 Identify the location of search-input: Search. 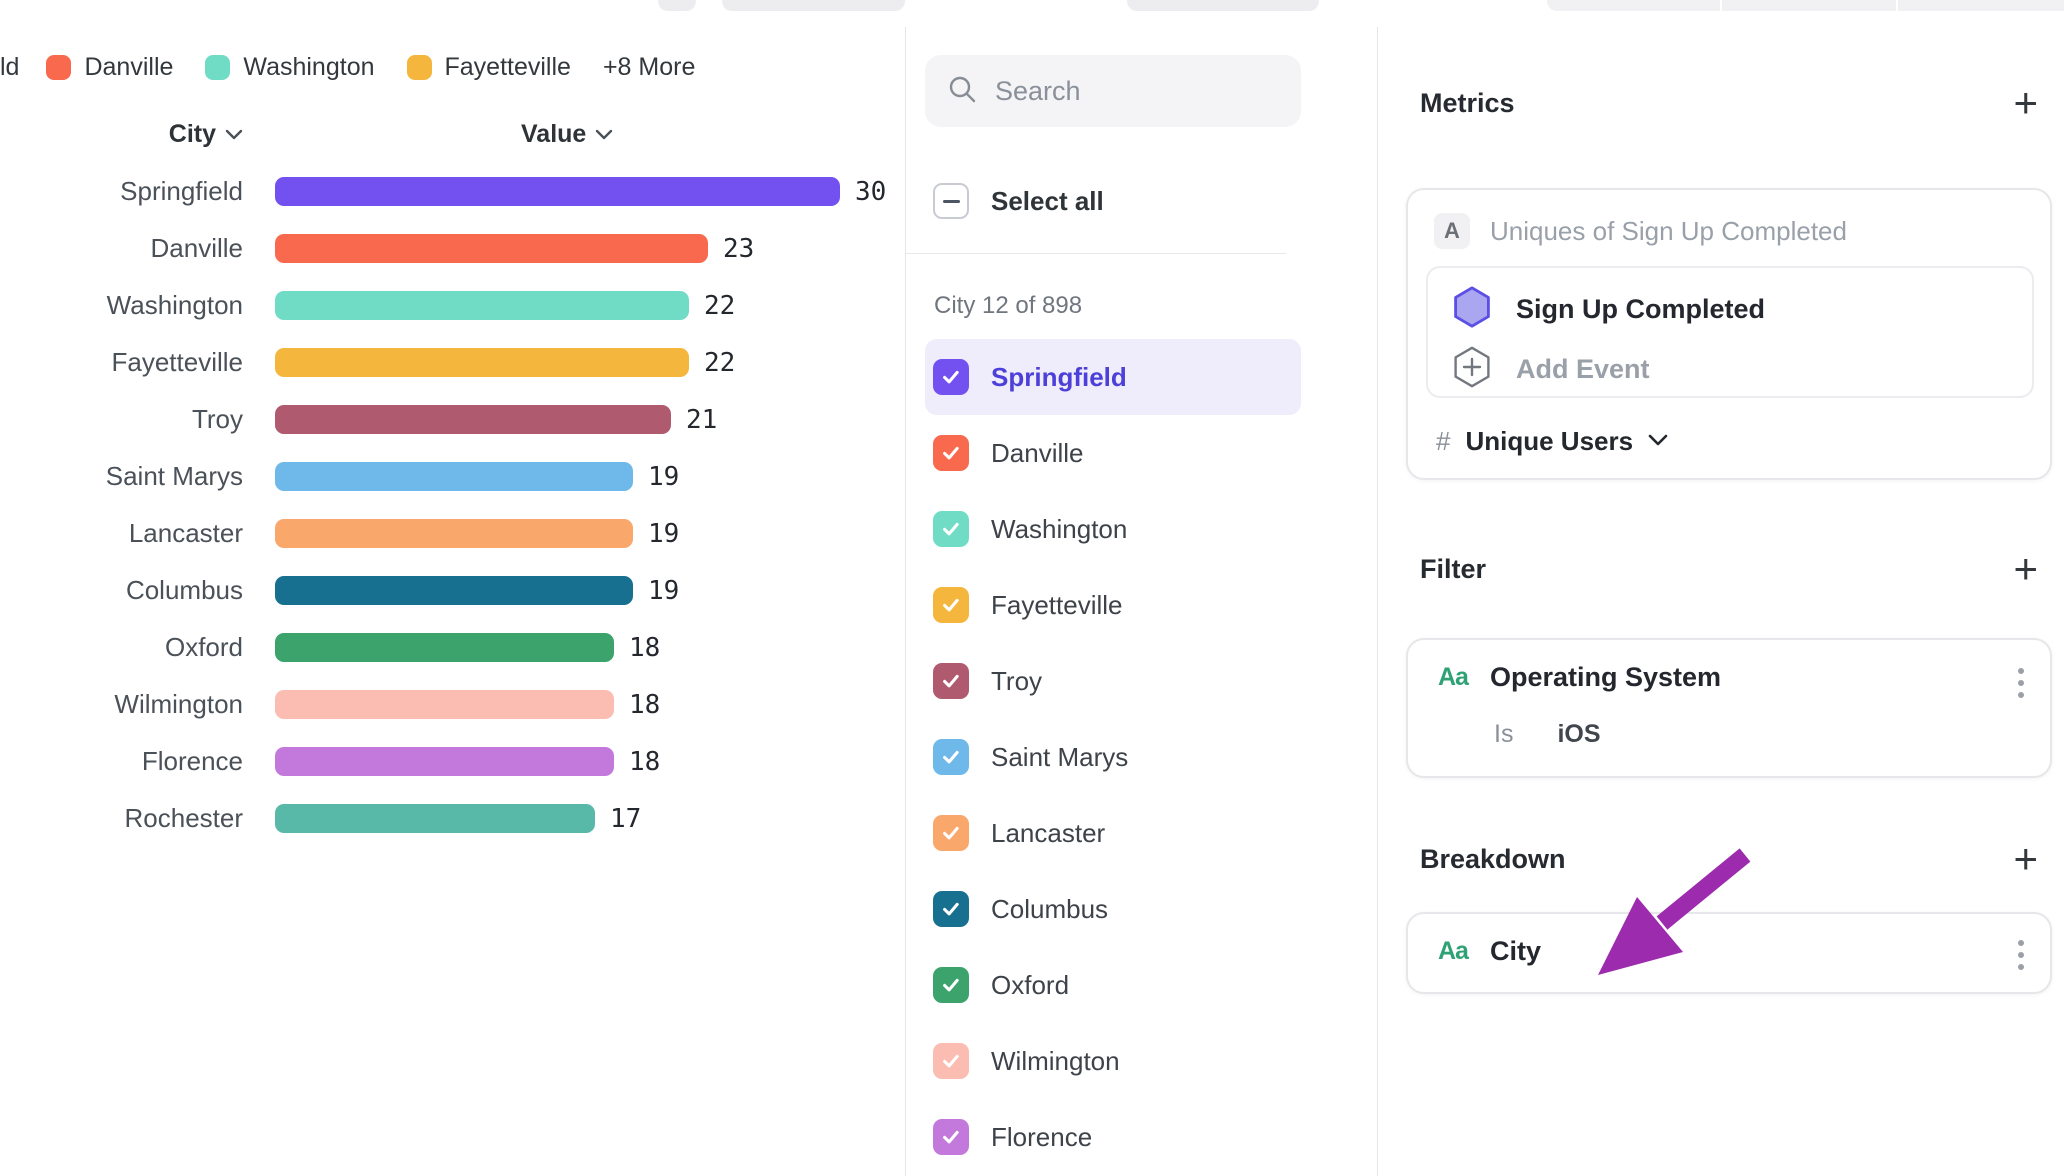
(1113, 91).